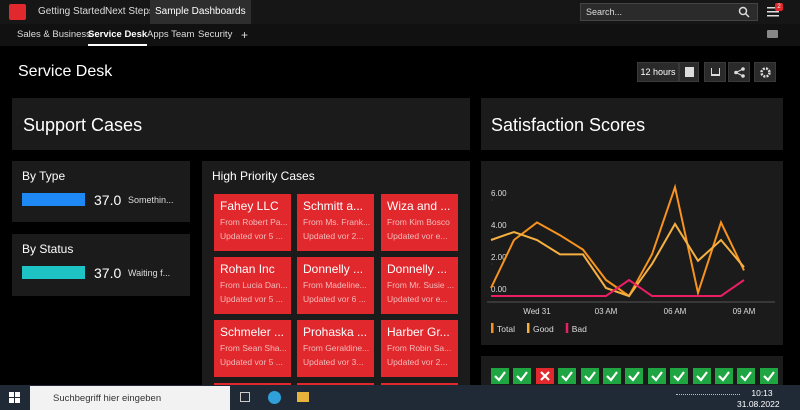  What do you see at coordinates (48, 249) in the screenshot?
I see `card-title: By Status` at bounding box center [48, 249].